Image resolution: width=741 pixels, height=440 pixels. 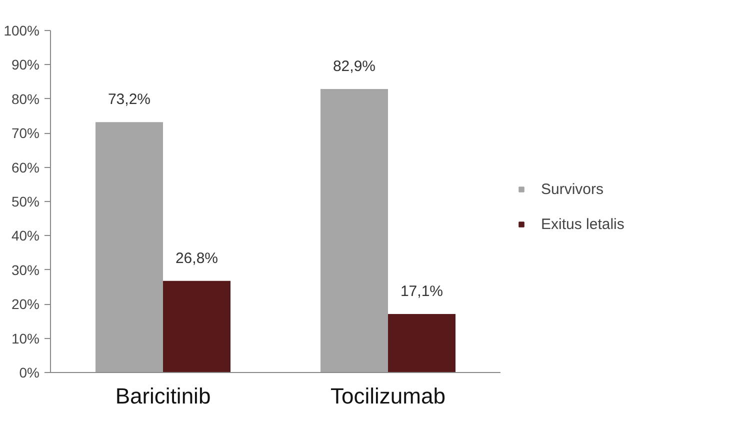 I want to click on legend-label: Exitus letalis, so click(x=582, y=224).